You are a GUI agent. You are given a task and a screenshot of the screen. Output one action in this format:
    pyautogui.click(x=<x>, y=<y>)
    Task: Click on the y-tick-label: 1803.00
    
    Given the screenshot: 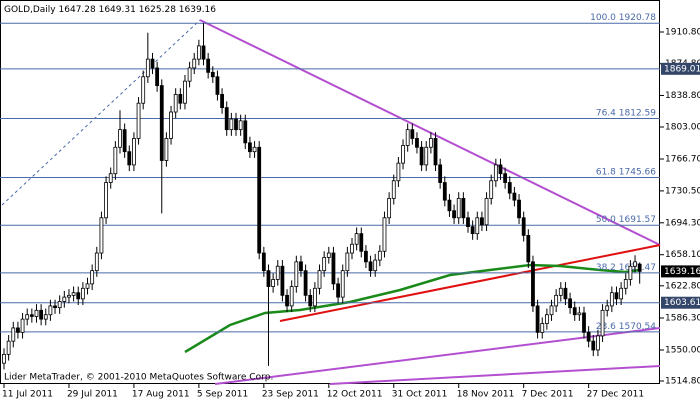 What is the action you would take?
    pyautogui.click(x=682, y=128)
    